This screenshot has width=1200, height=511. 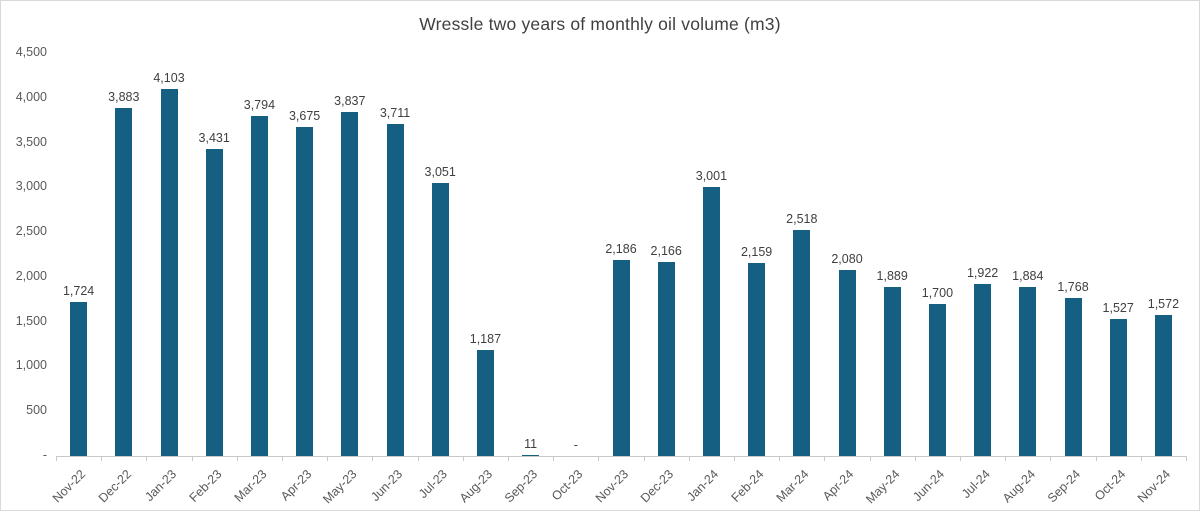 I want to click on y-axis-label-4,500: 4,500, so click(x=31, y=52).